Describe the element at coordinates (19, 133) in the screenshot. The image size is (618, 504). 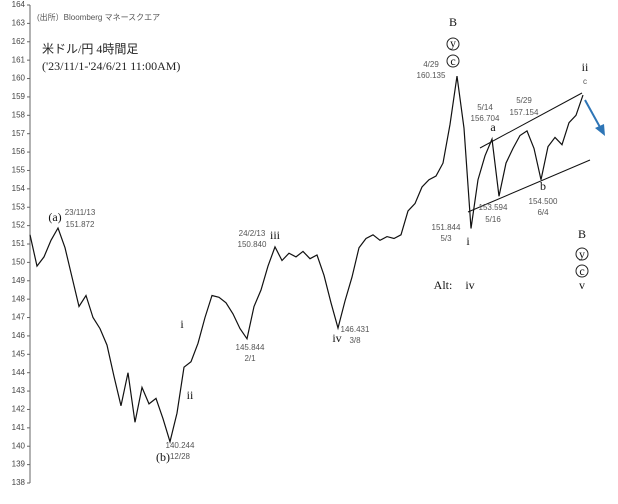
I see `y-tick-label: 157` at that location.